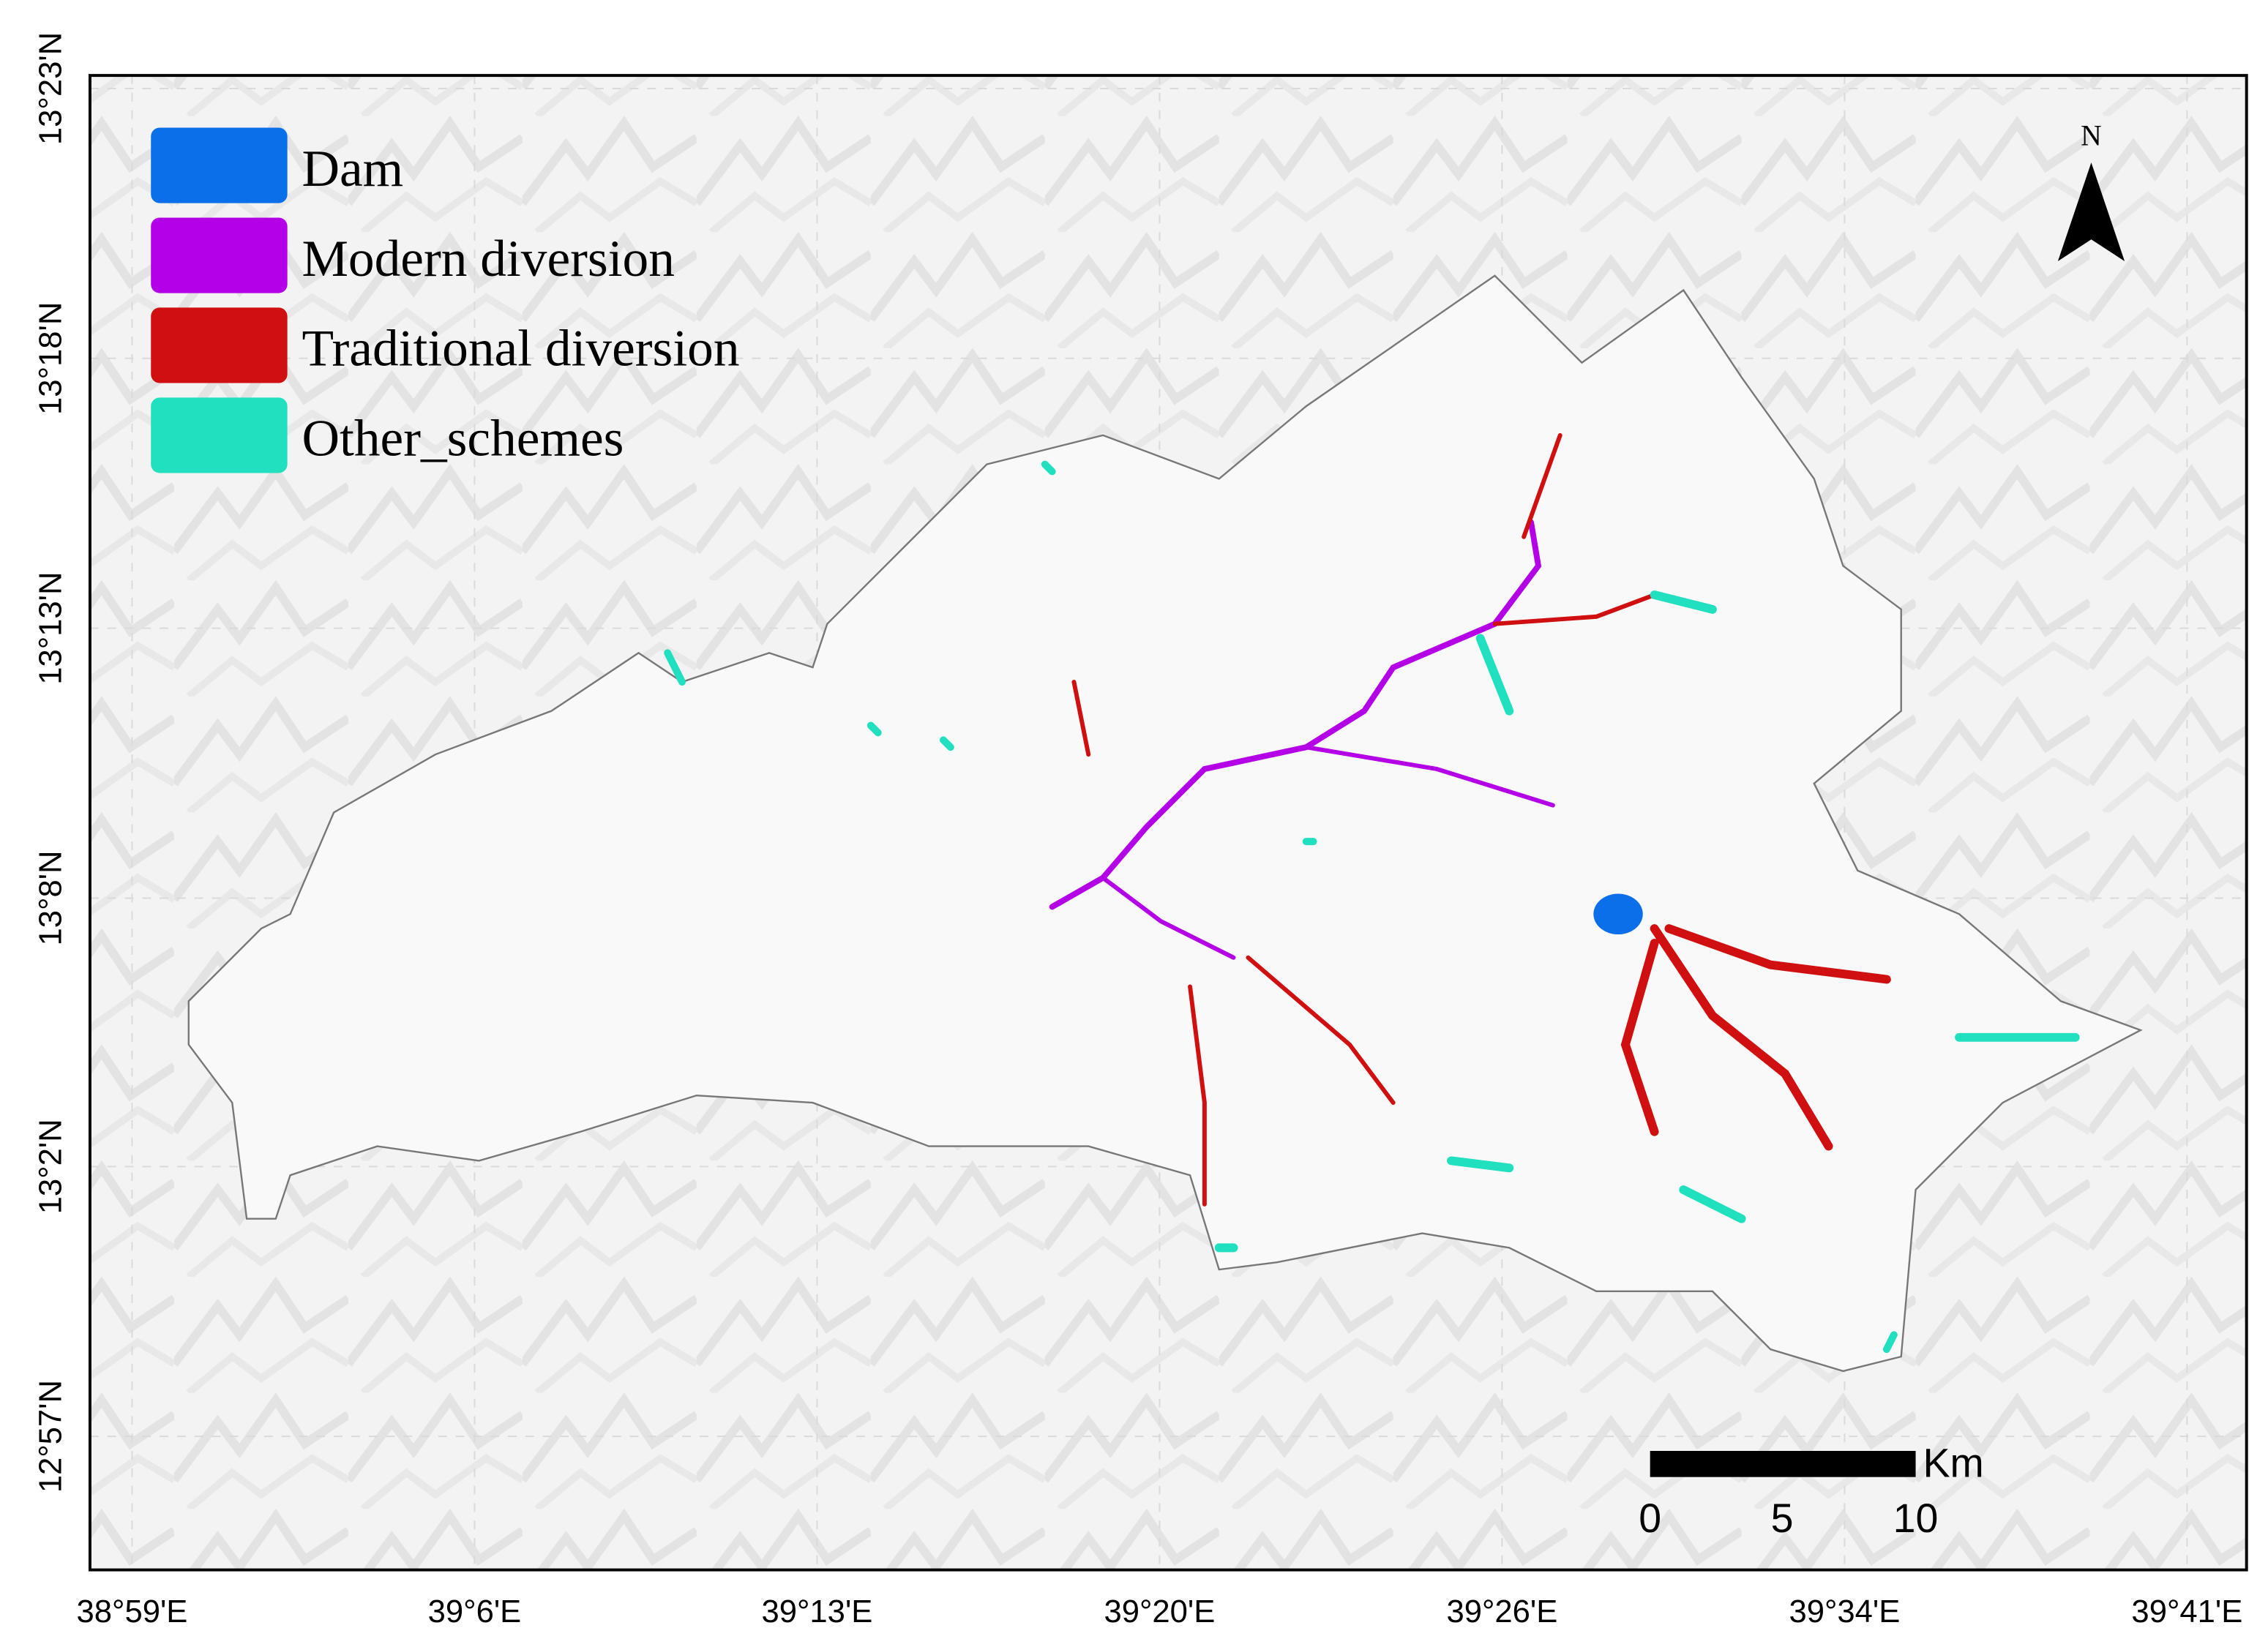 This screenshot has width=2268, height=1647. I want to click on x-tick-label: 39°6'E, so click(475, 1611).